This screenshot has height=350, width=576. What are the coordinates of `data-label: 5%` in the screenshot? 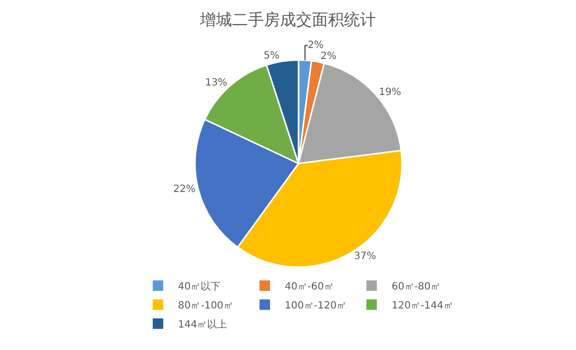 It's located at (272, 56).